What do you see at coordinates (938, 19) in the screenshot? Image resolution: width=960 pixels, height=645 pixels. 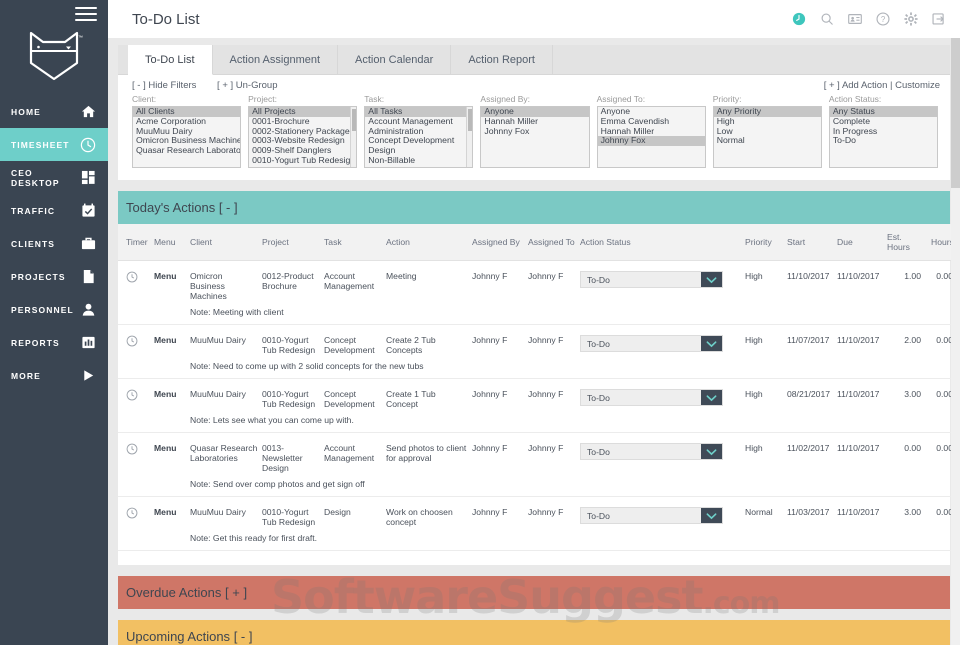 I see `logout-icon` at bounding box center [938, 19].